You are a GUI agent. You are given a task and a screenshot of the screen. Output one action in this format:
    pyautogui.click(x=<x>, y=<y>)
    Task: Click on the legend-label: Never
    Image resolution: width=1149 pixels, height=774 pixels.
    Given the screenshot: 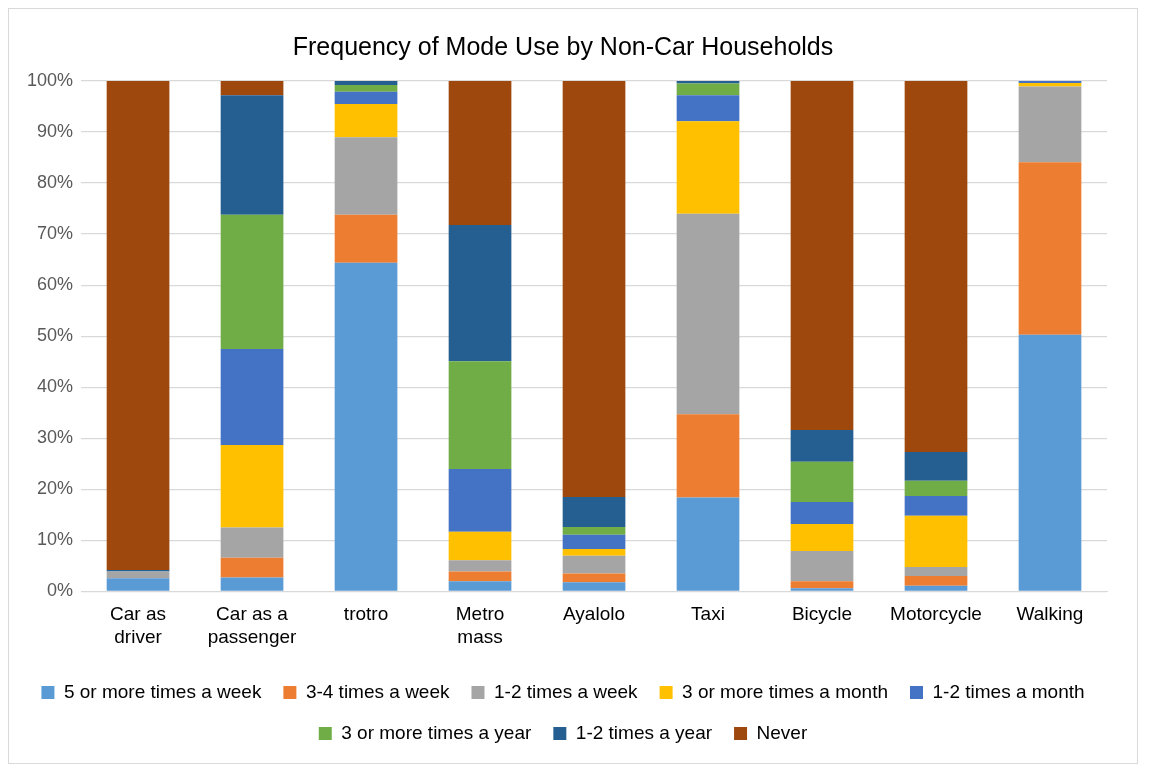 What is the action you would take?
    pyautogui.click(x=782, y=732)
    